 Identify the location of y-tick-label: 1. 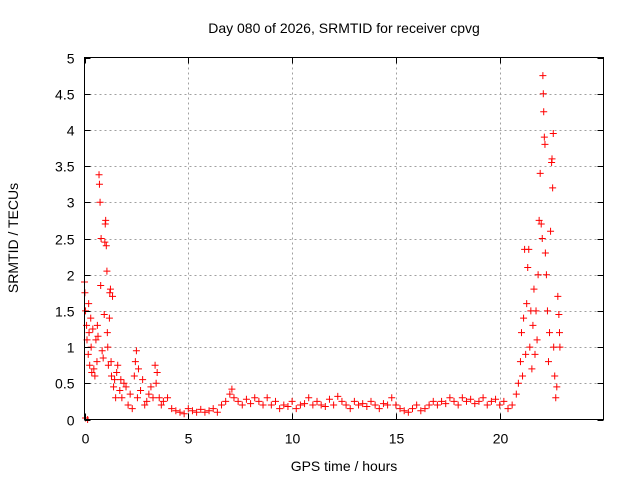
(71, 348).